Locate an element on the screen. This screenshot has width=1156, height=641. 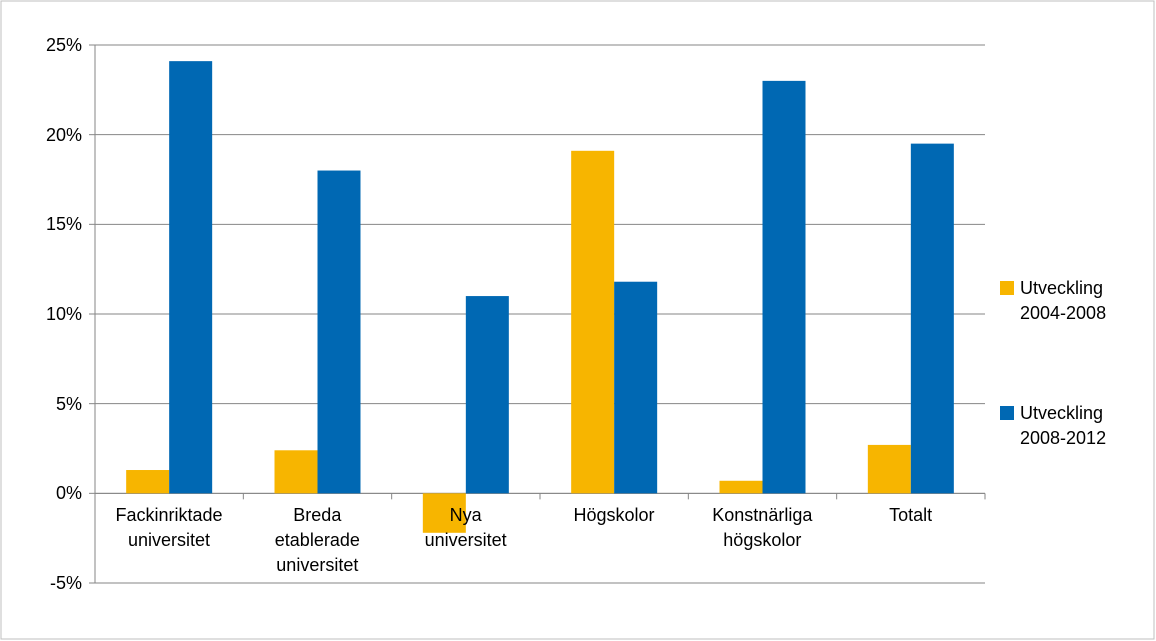
y-tick-label: 25% is located at coordinates (63, 45).